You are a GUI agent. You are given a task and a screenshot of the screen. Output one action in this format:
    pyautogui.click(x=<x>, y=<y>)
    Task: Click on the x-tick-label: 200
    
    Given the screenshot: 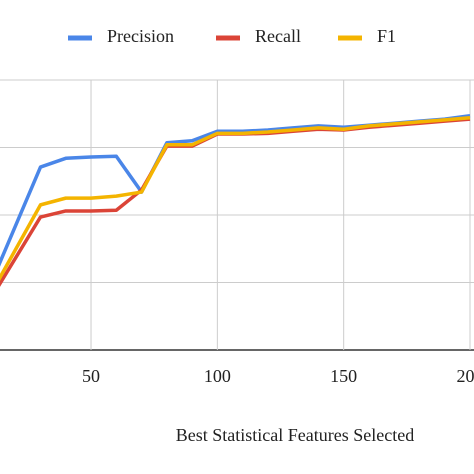 What is the action you would take?
    pyautogui.click(x=465, y=376)
    